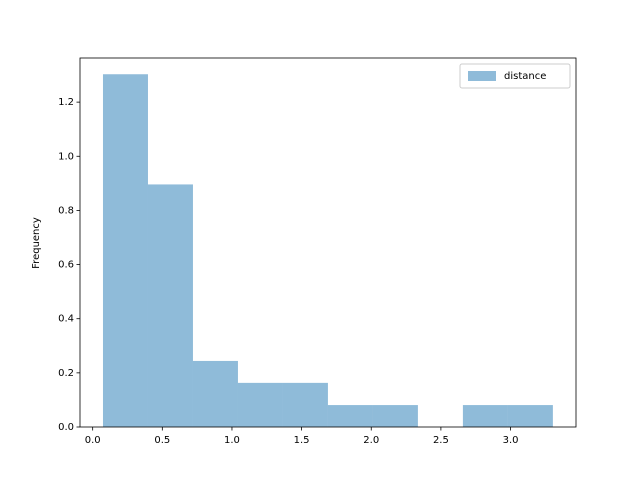  What do you see at coordinates (441, 440) in the screenshot?
I see `x-tick-label: 2.5` at bounding box center [441, 440].